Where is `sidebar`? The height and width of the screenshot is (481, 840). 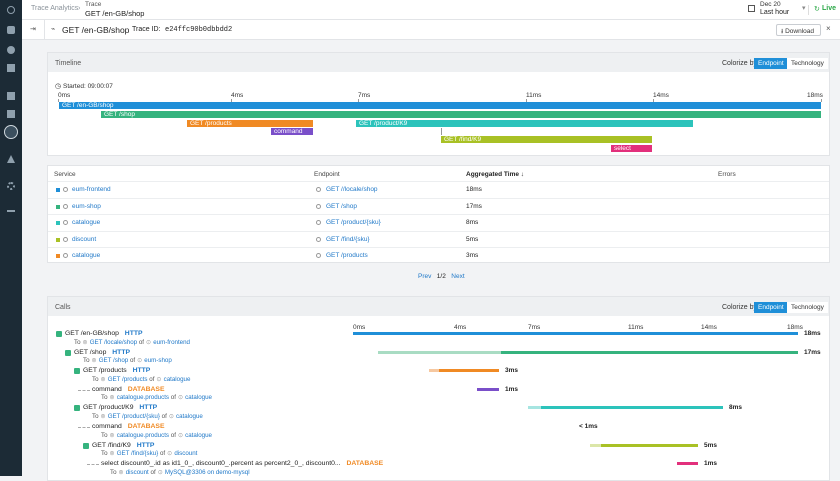 sidebar is located at coordinates (11, 238).